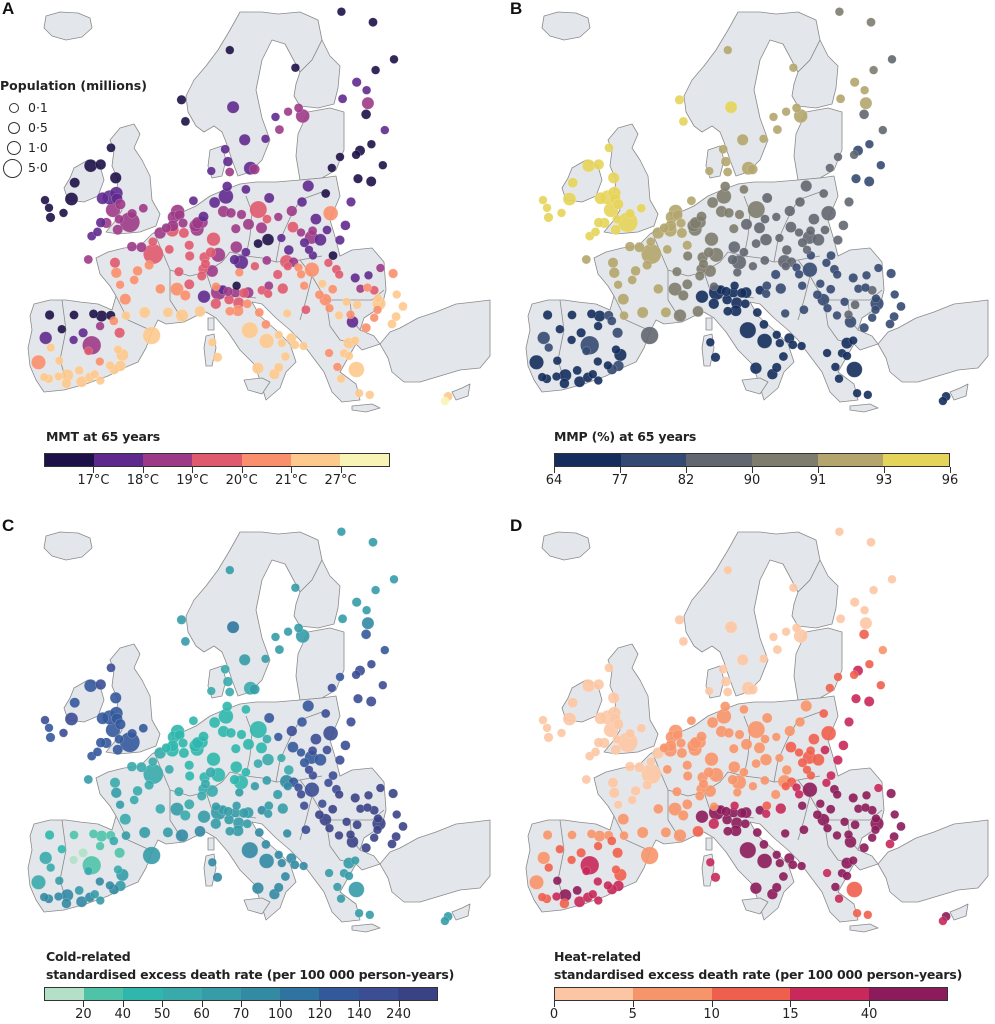 The height and width of the screenshot is (1024, 995). Describe the element at coordinates (14, 128) in the screenshot. I see `size-circle-icon` at that location.